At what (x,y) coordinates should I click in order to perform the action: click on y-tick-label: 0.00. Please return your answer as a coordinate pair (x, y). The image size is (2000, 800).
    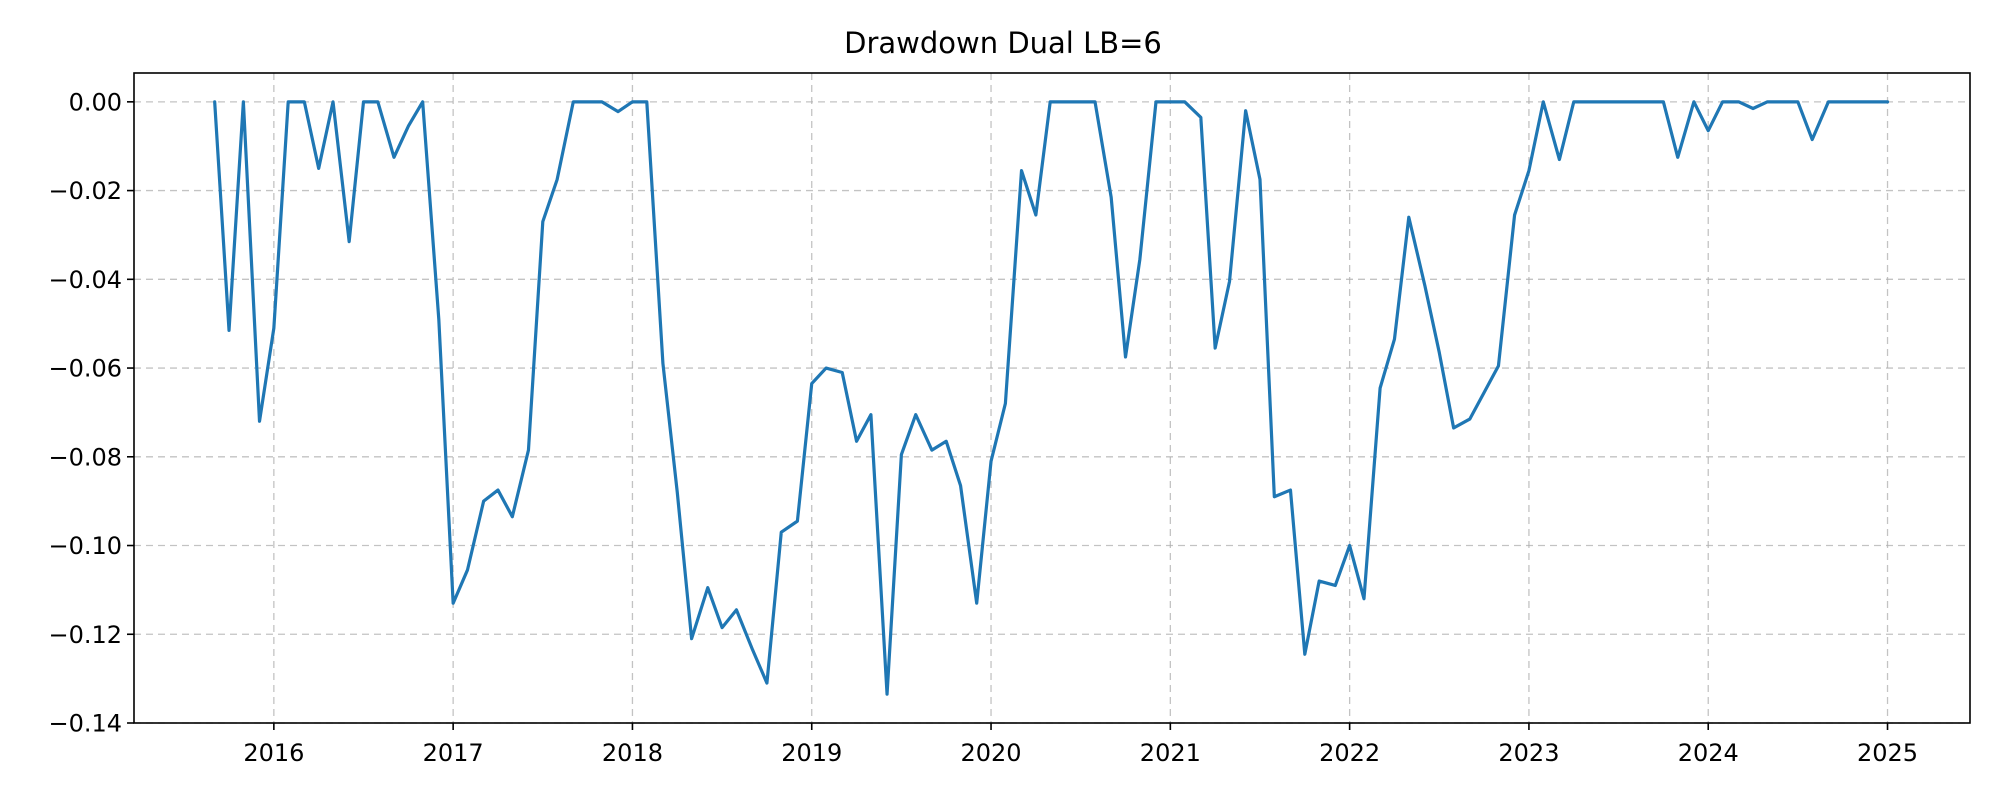
    Looking at the image, I should click on (95, 102).